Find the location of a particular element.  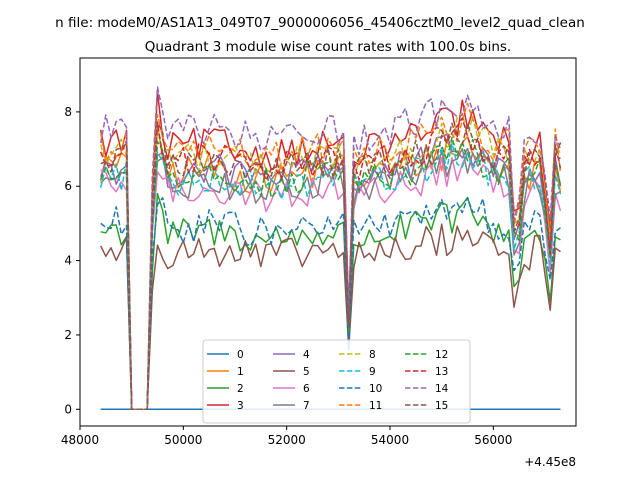

legend-label-1: 1 is located at coordinates (240, 372).